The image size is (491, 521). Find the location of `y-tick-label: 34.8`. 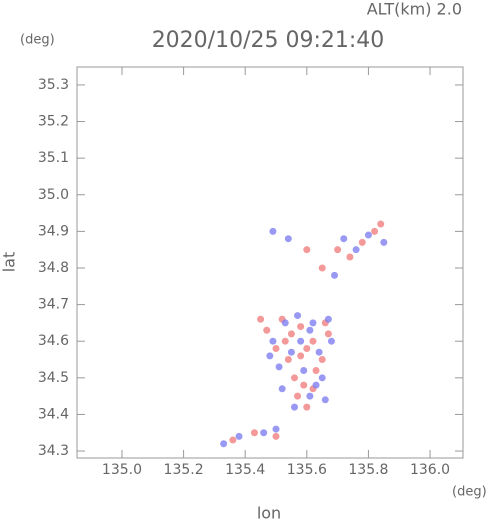

y-tick-label: 34.8 is located at coordinates (53, 268).